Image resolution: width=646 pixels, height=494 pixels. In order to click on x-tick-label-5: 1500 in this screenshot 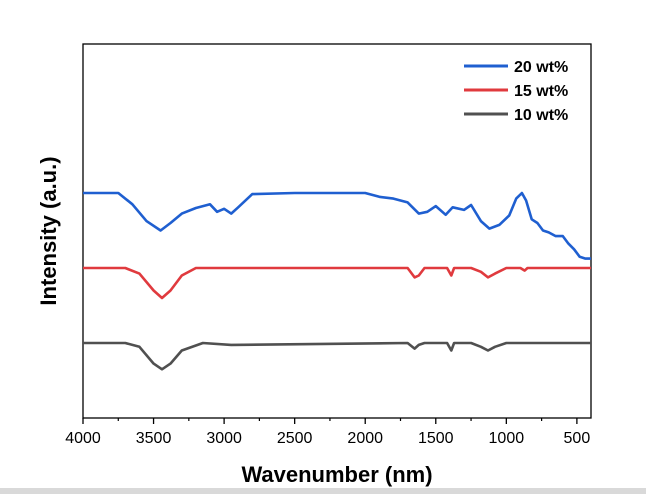, I will do `click(436, 438)`.